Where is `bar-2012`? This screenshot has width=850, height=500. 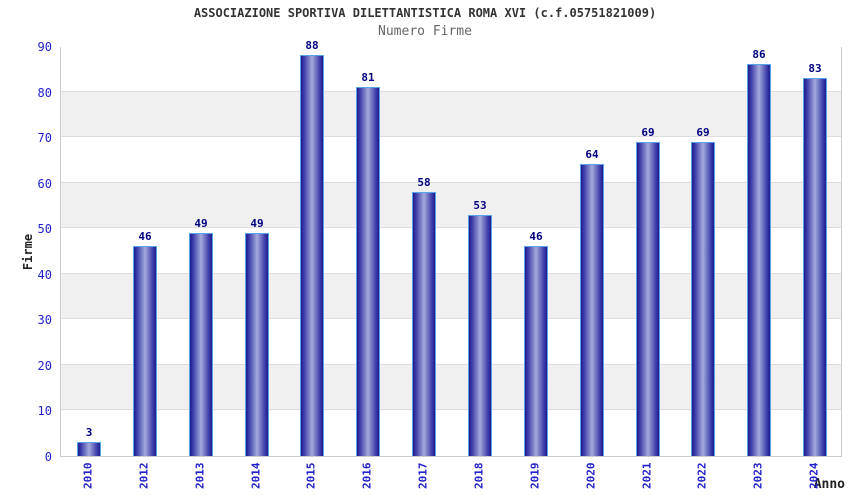
bar-2012 is located at coordinates (145, 351).